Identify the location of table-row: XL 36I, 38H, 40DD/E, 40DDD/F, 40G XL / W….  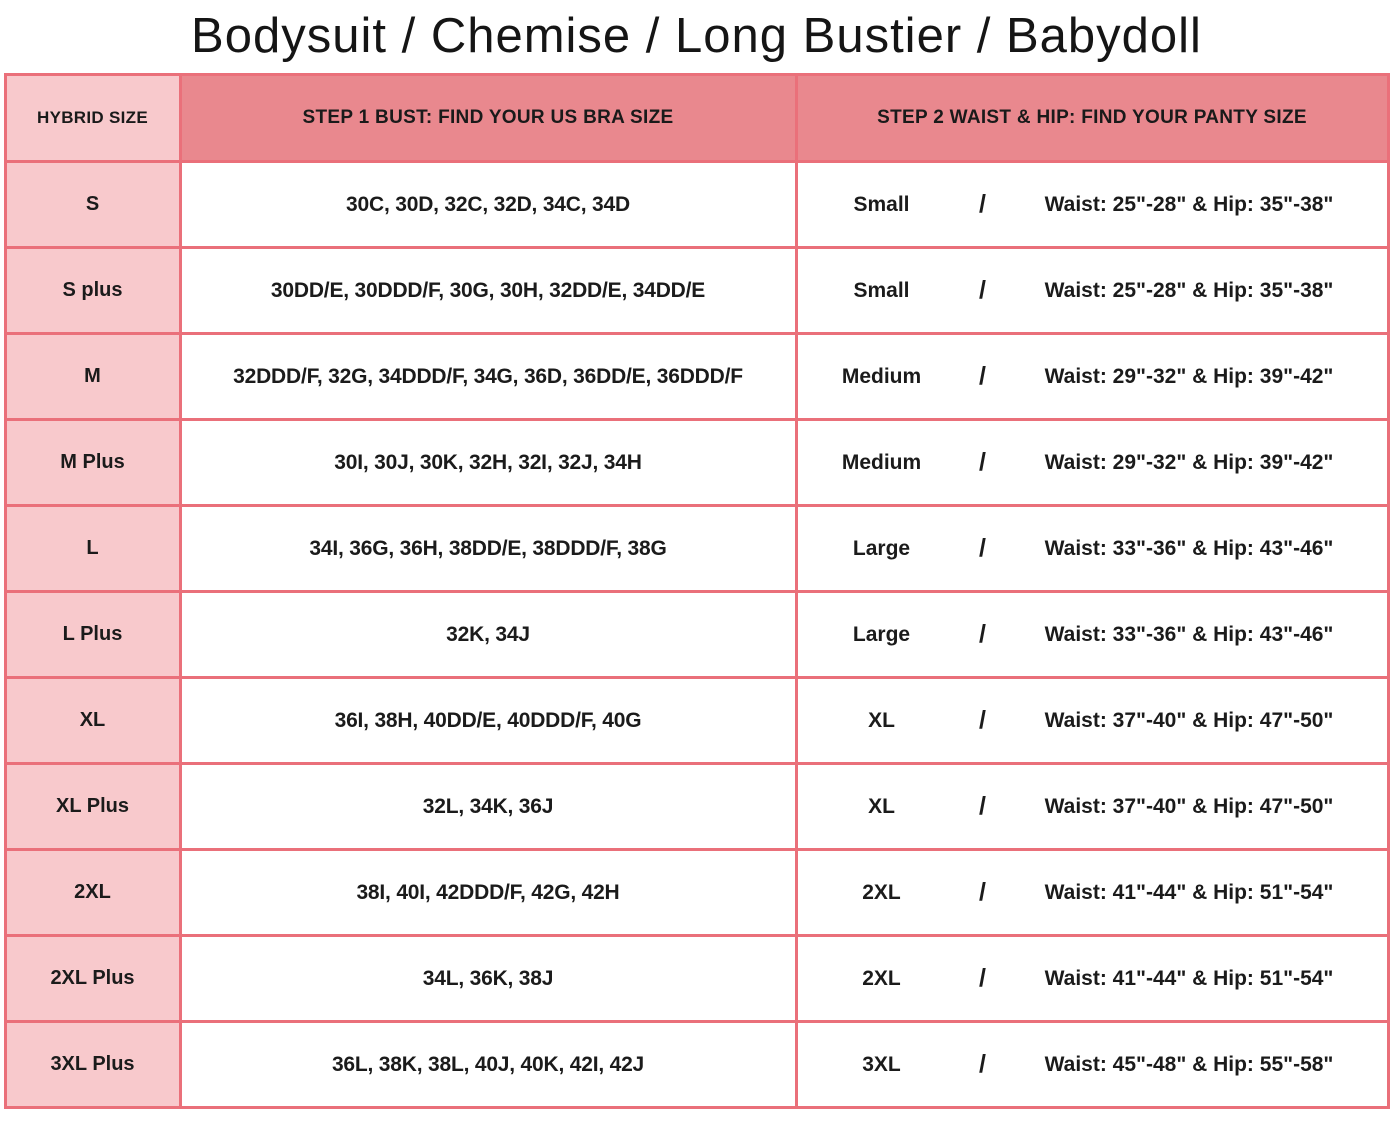
(696, 721).